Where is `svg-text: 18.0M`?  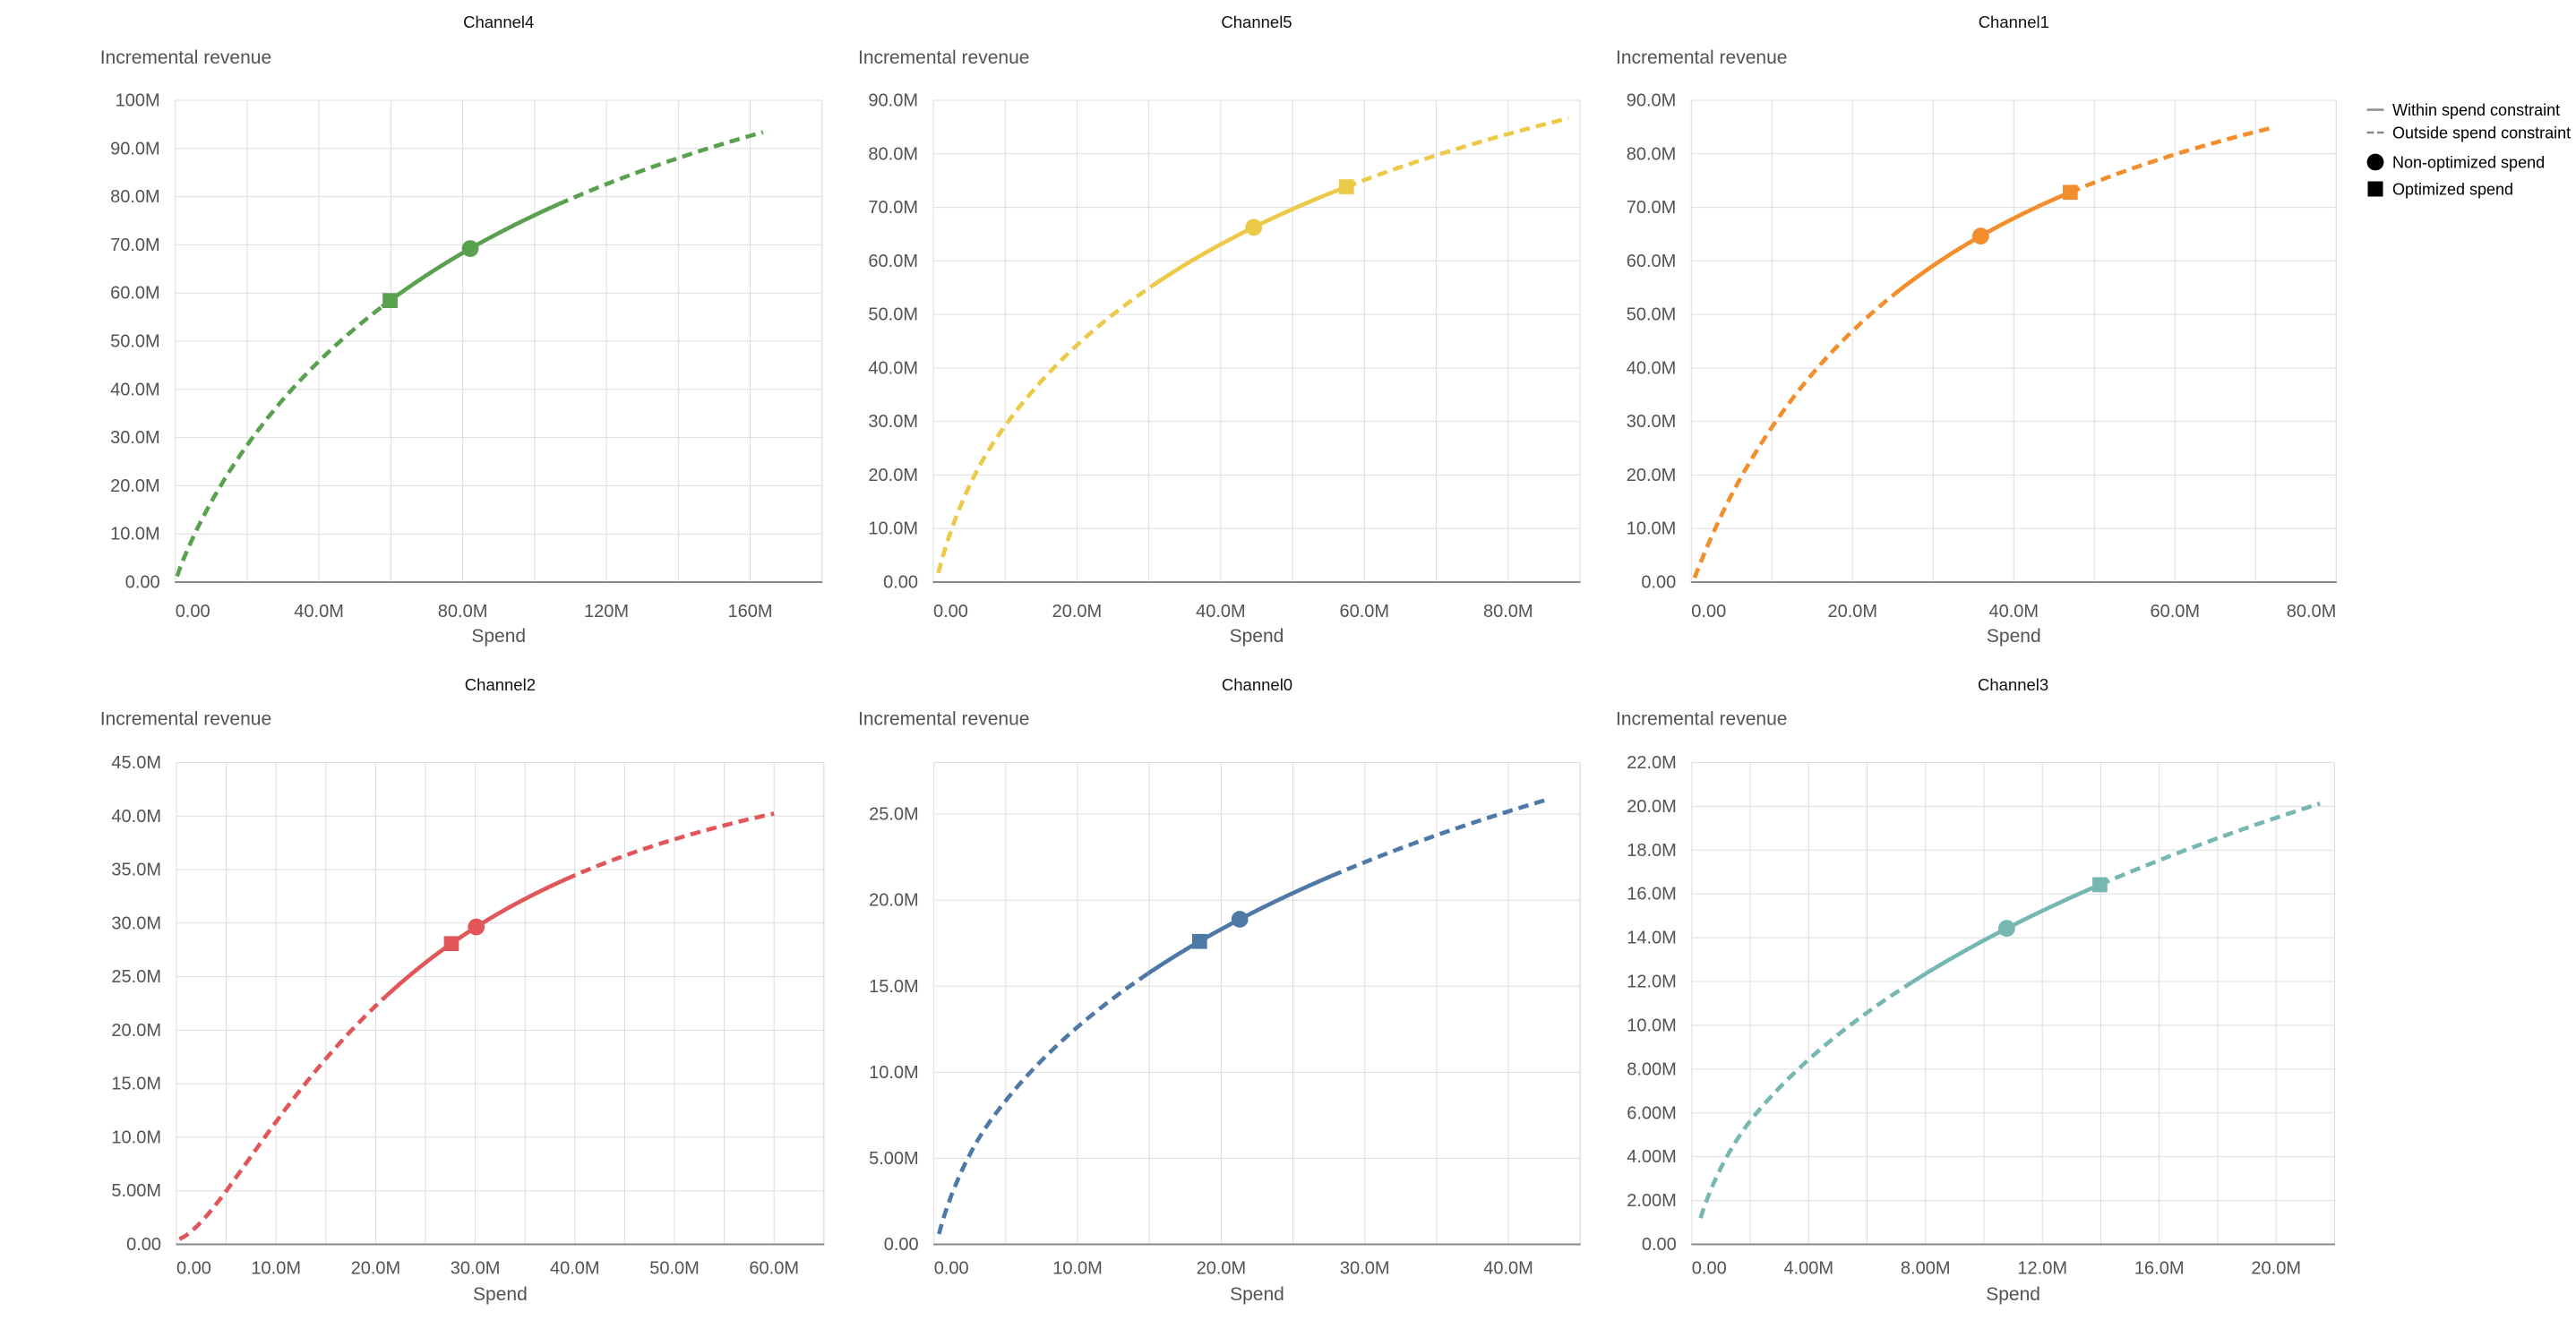
svg-text: 18.0M is located at coordinates (1652, 851).